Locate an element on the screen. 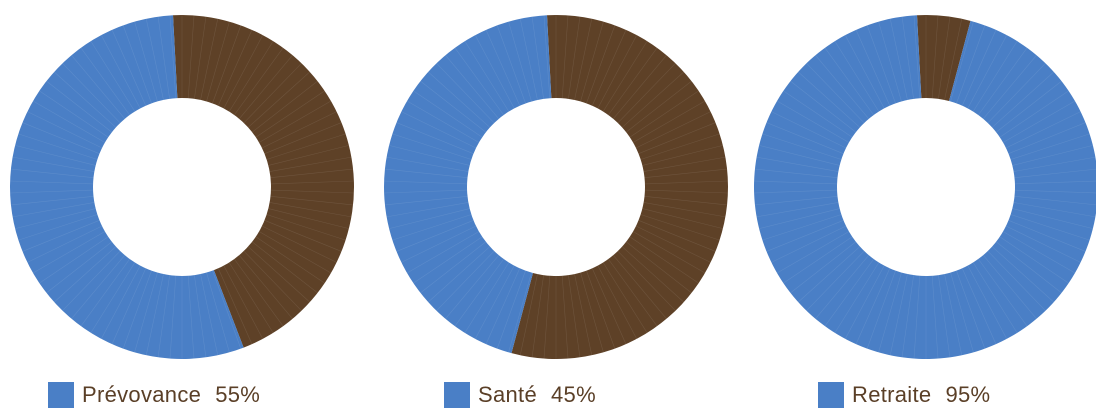 The width and height of the screenshot is (1096, 410). legend-label-retraite: Retraite is located at coordinates (892, 394).